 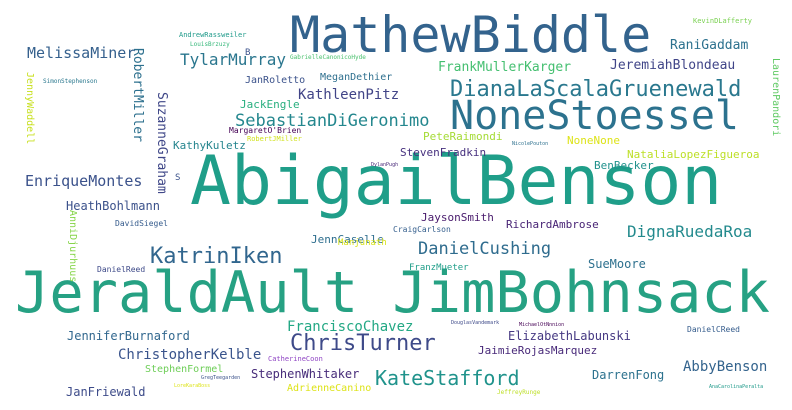 I want to click on word-janroletto: JanRoletto, so click(x=275, y=80).